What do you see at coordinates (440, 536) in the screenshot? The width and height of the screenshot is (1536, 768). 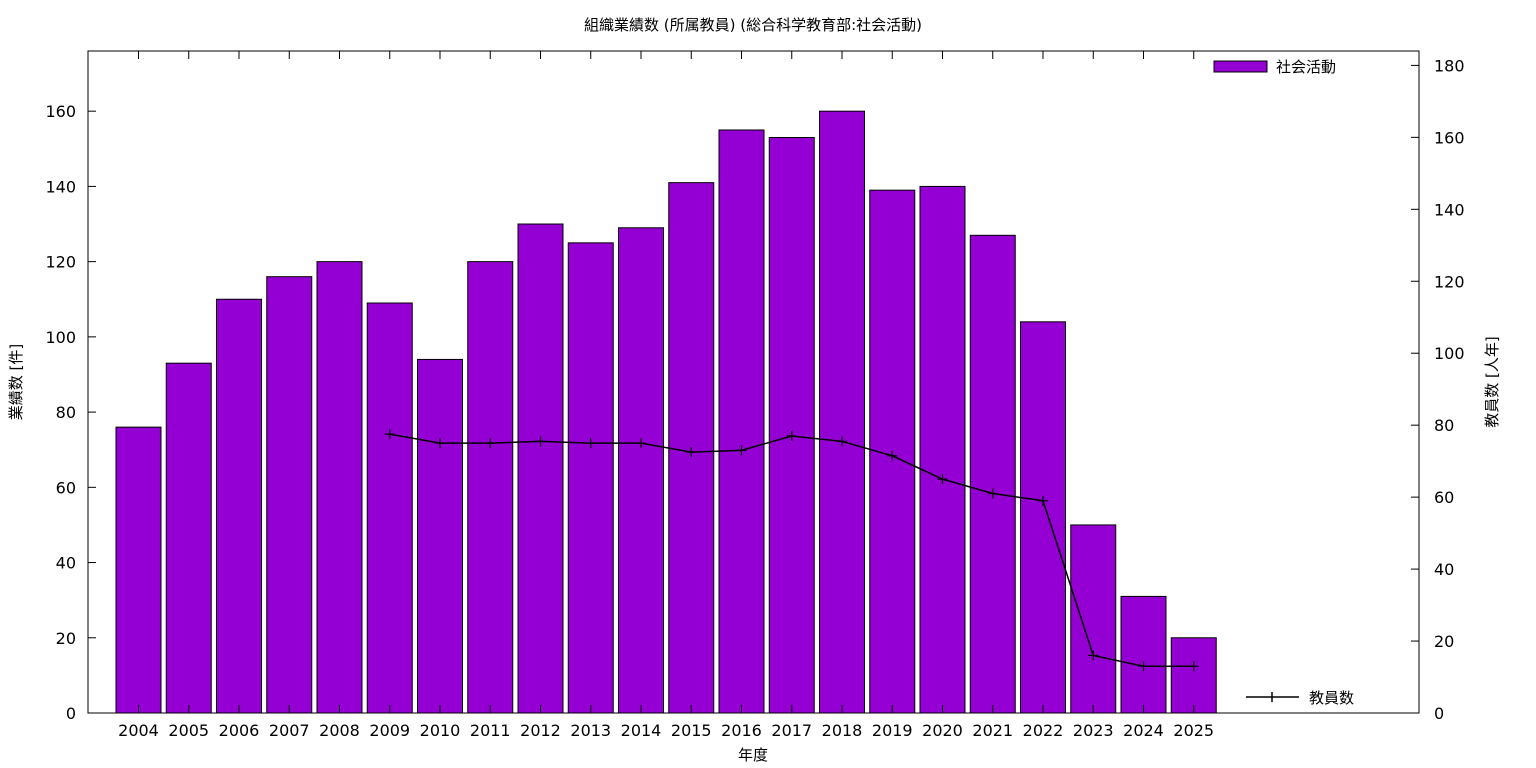 I see `bar-2010` at bounding box center [440, 536].